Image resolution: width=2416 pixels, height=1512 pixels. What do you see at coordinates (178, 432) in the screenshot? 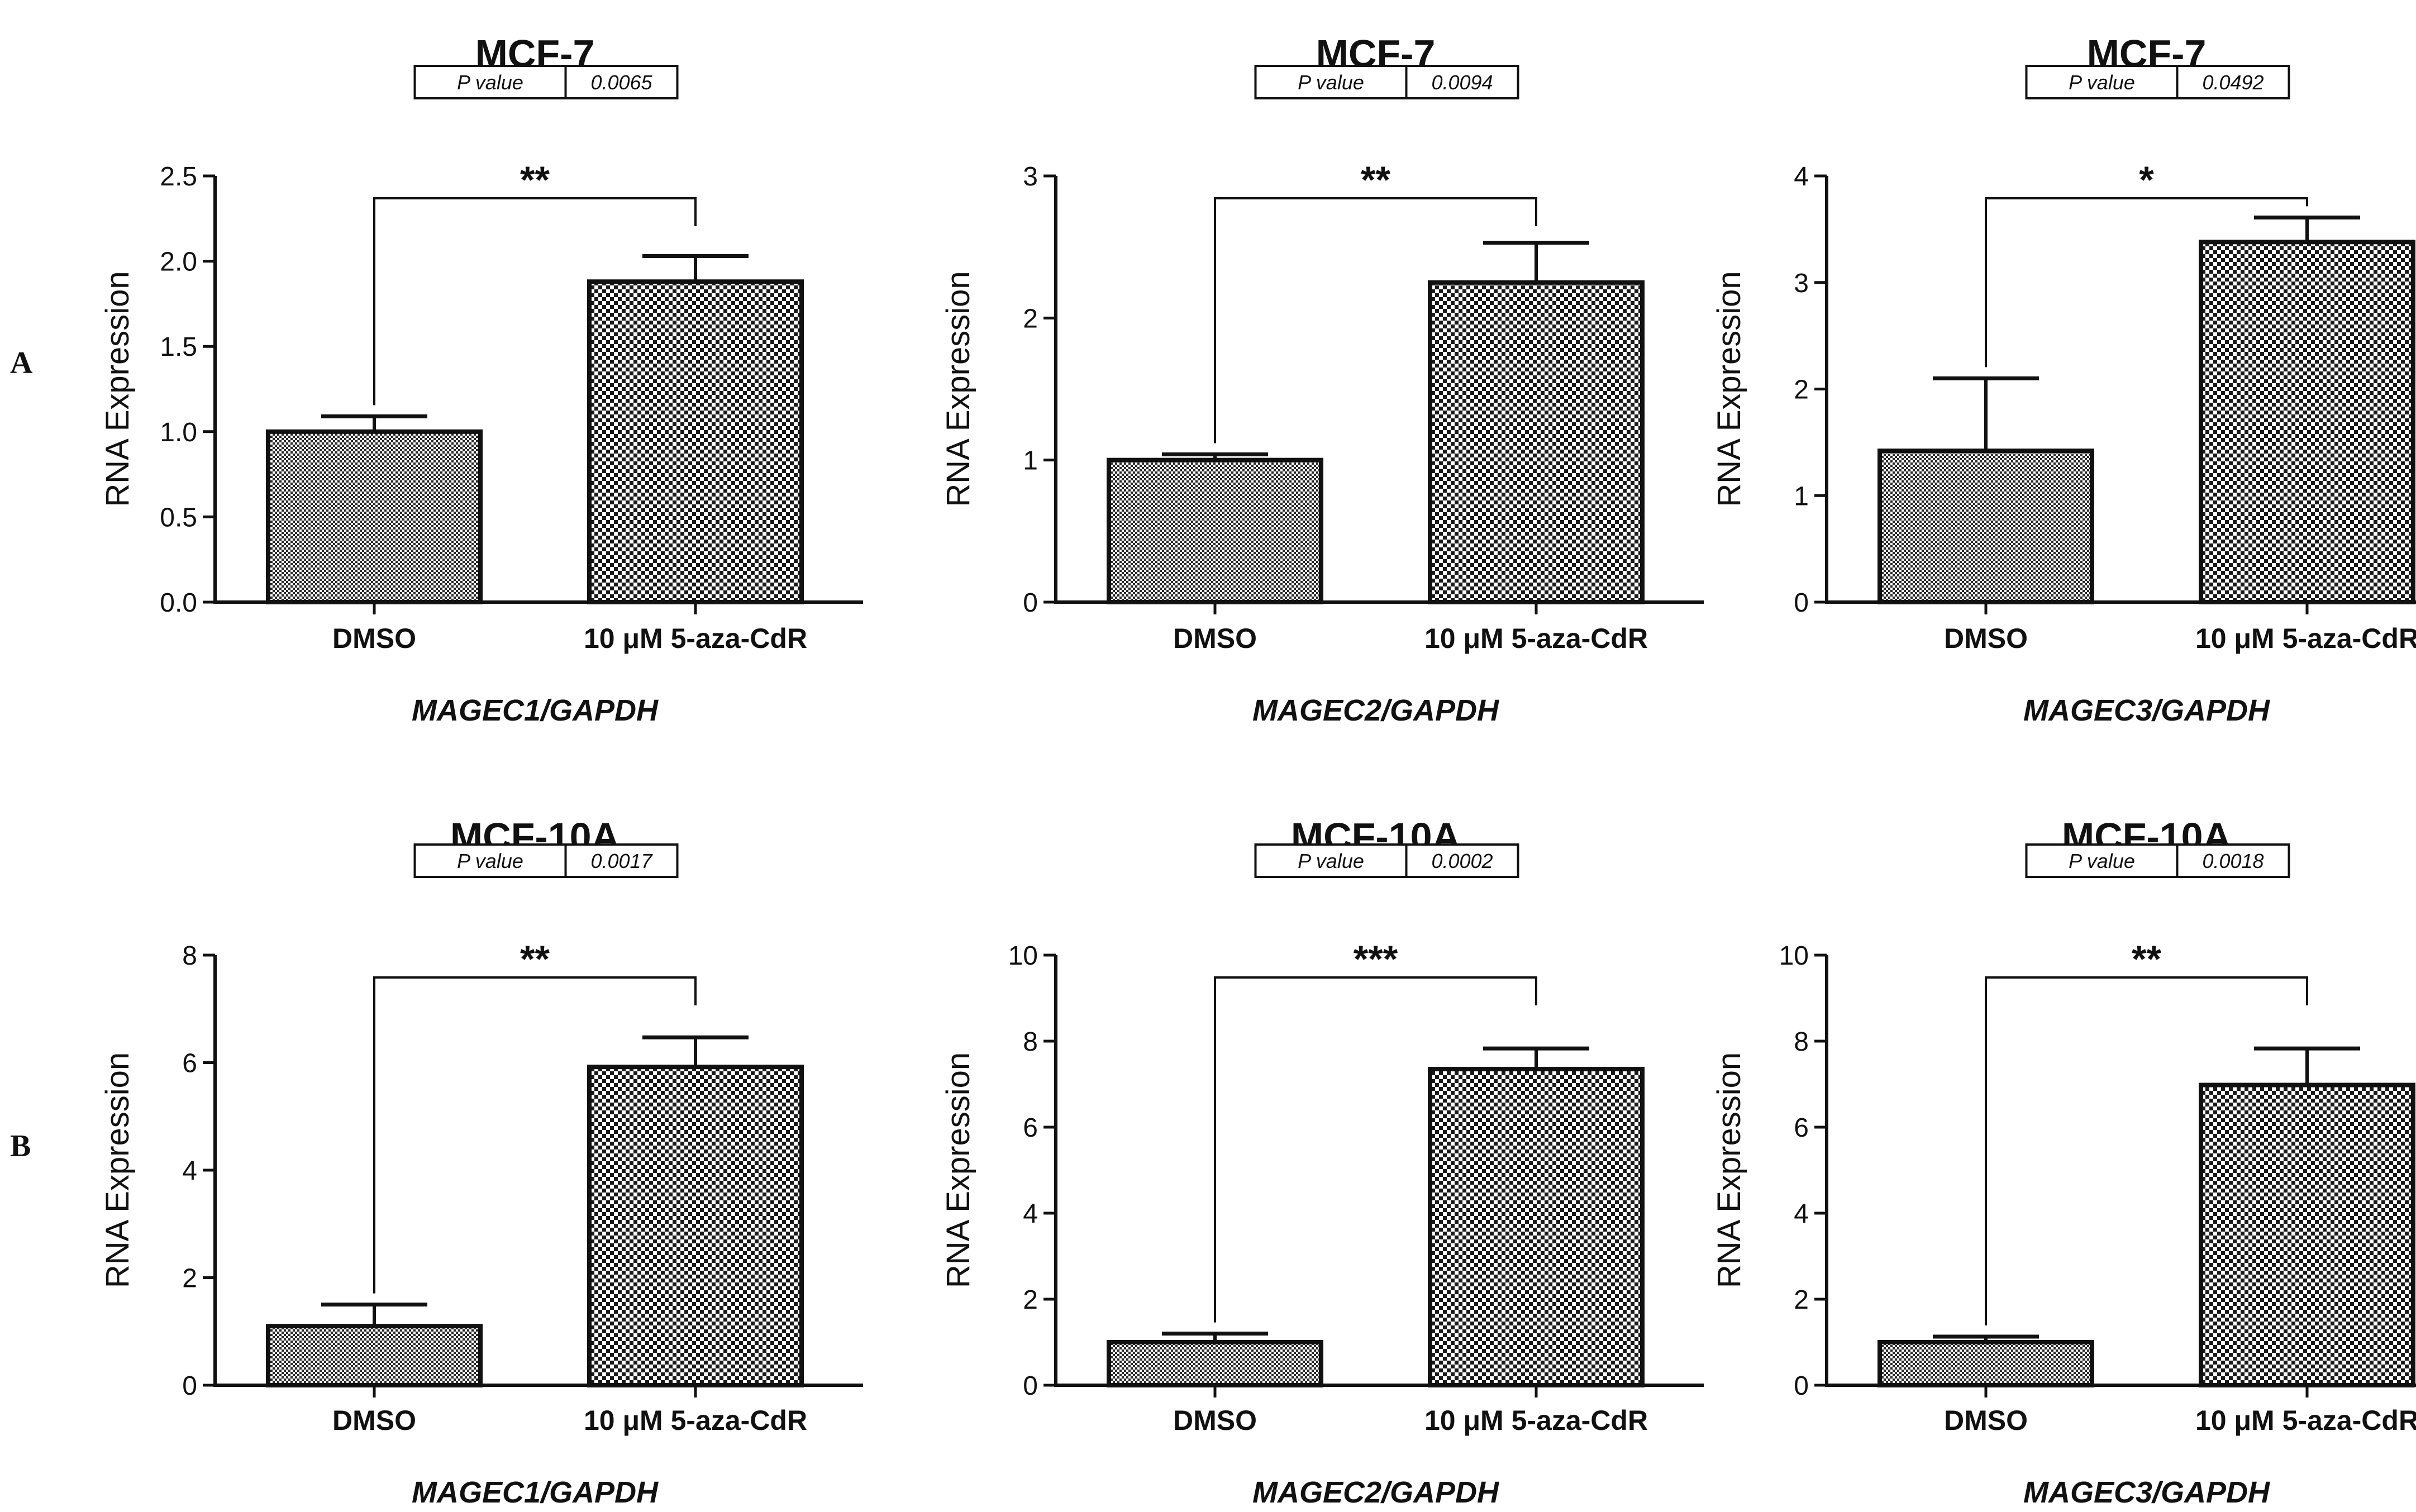
I see `y-tick-label: 1.0` at bounding box center [178, 432].